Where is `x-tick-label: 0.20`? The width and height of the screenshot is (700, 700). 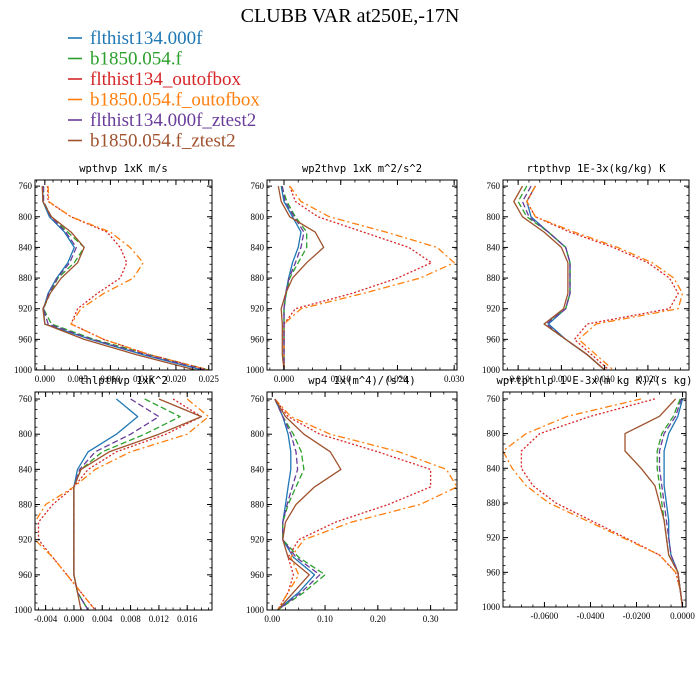
x-tick-label: 0.20 is located at coordinates (378, 619).